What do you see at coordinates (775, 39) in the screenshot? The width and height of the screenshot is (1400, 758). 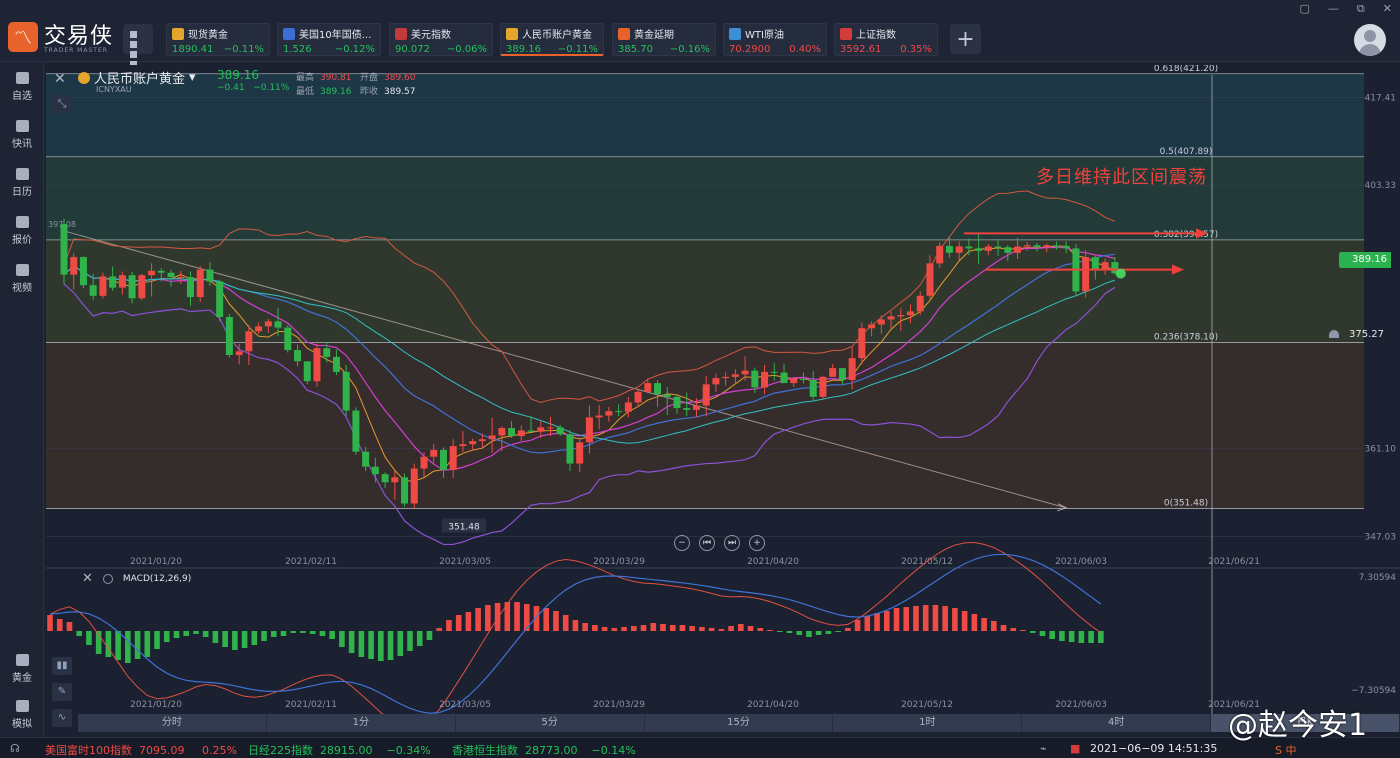 I see `ticker-card: WTI原油 70.2900 0.40%` at bounding box center [775, 39].